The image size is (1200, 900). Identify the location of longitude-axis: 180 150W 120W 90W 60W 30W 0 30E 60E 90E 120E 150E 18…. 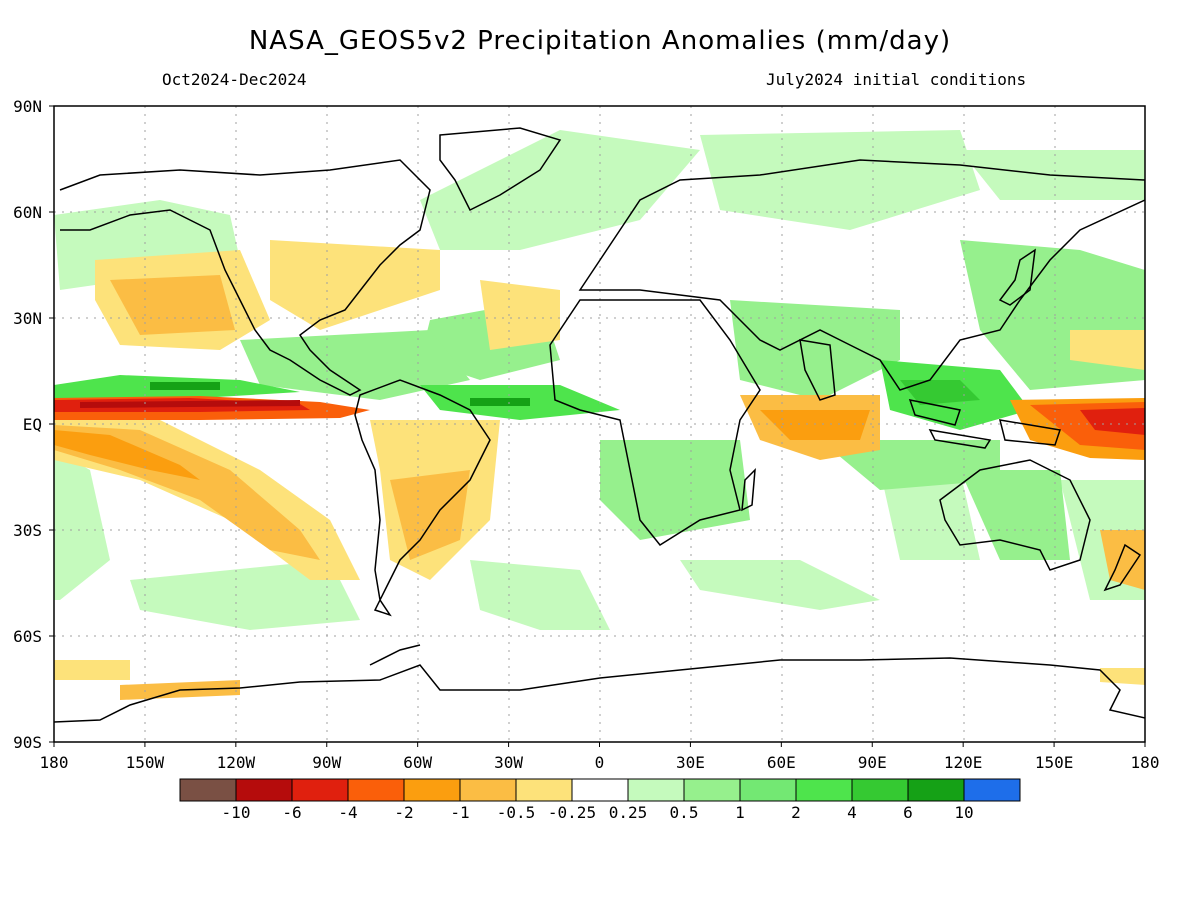
(600, 762).